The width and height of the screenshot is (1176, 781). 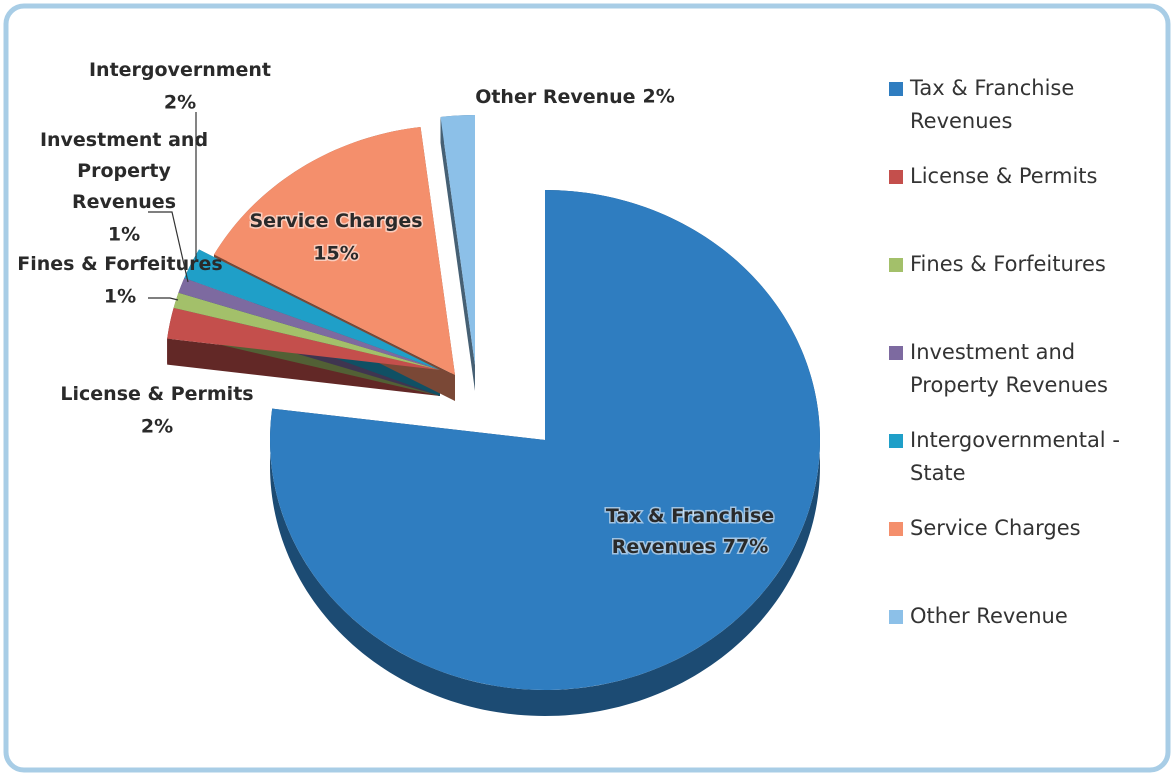 What do you see at coordinates (1009, 385) in the screenshot?
I see `legend-line: Property Revenues` at bounding box center [1009, 385].